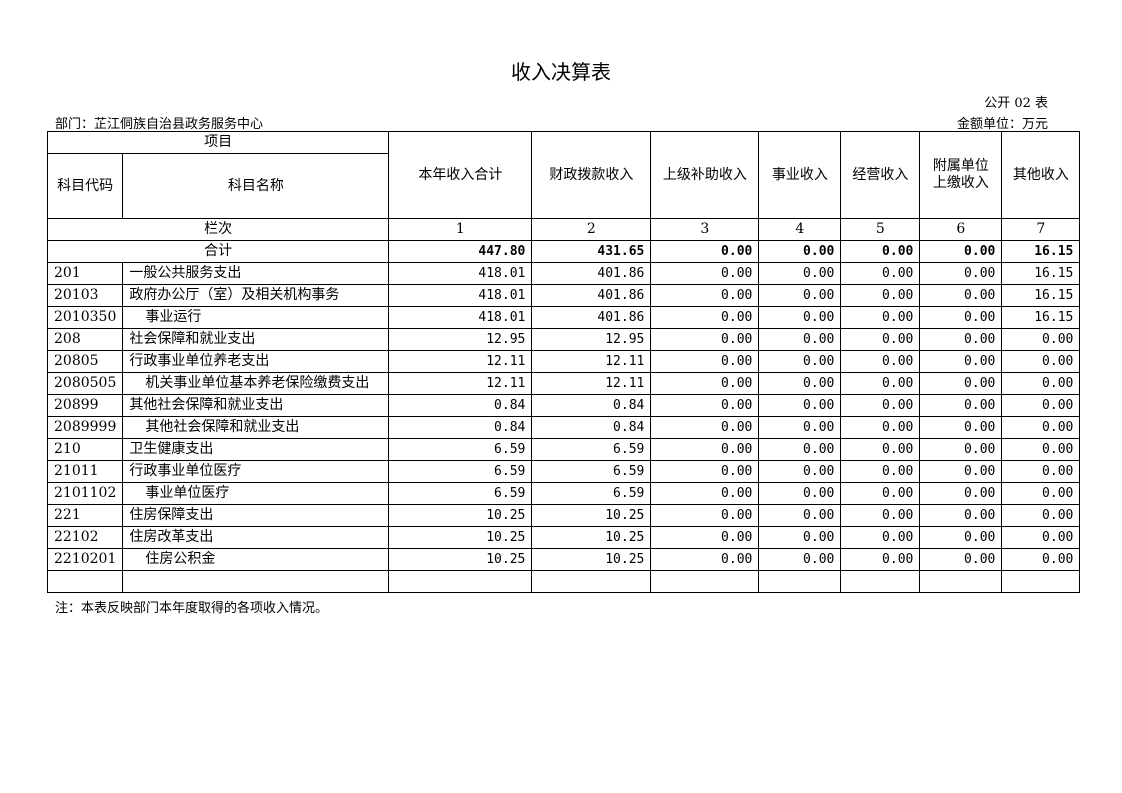  I want to click on index-label: 栏次, so click(218, 229).